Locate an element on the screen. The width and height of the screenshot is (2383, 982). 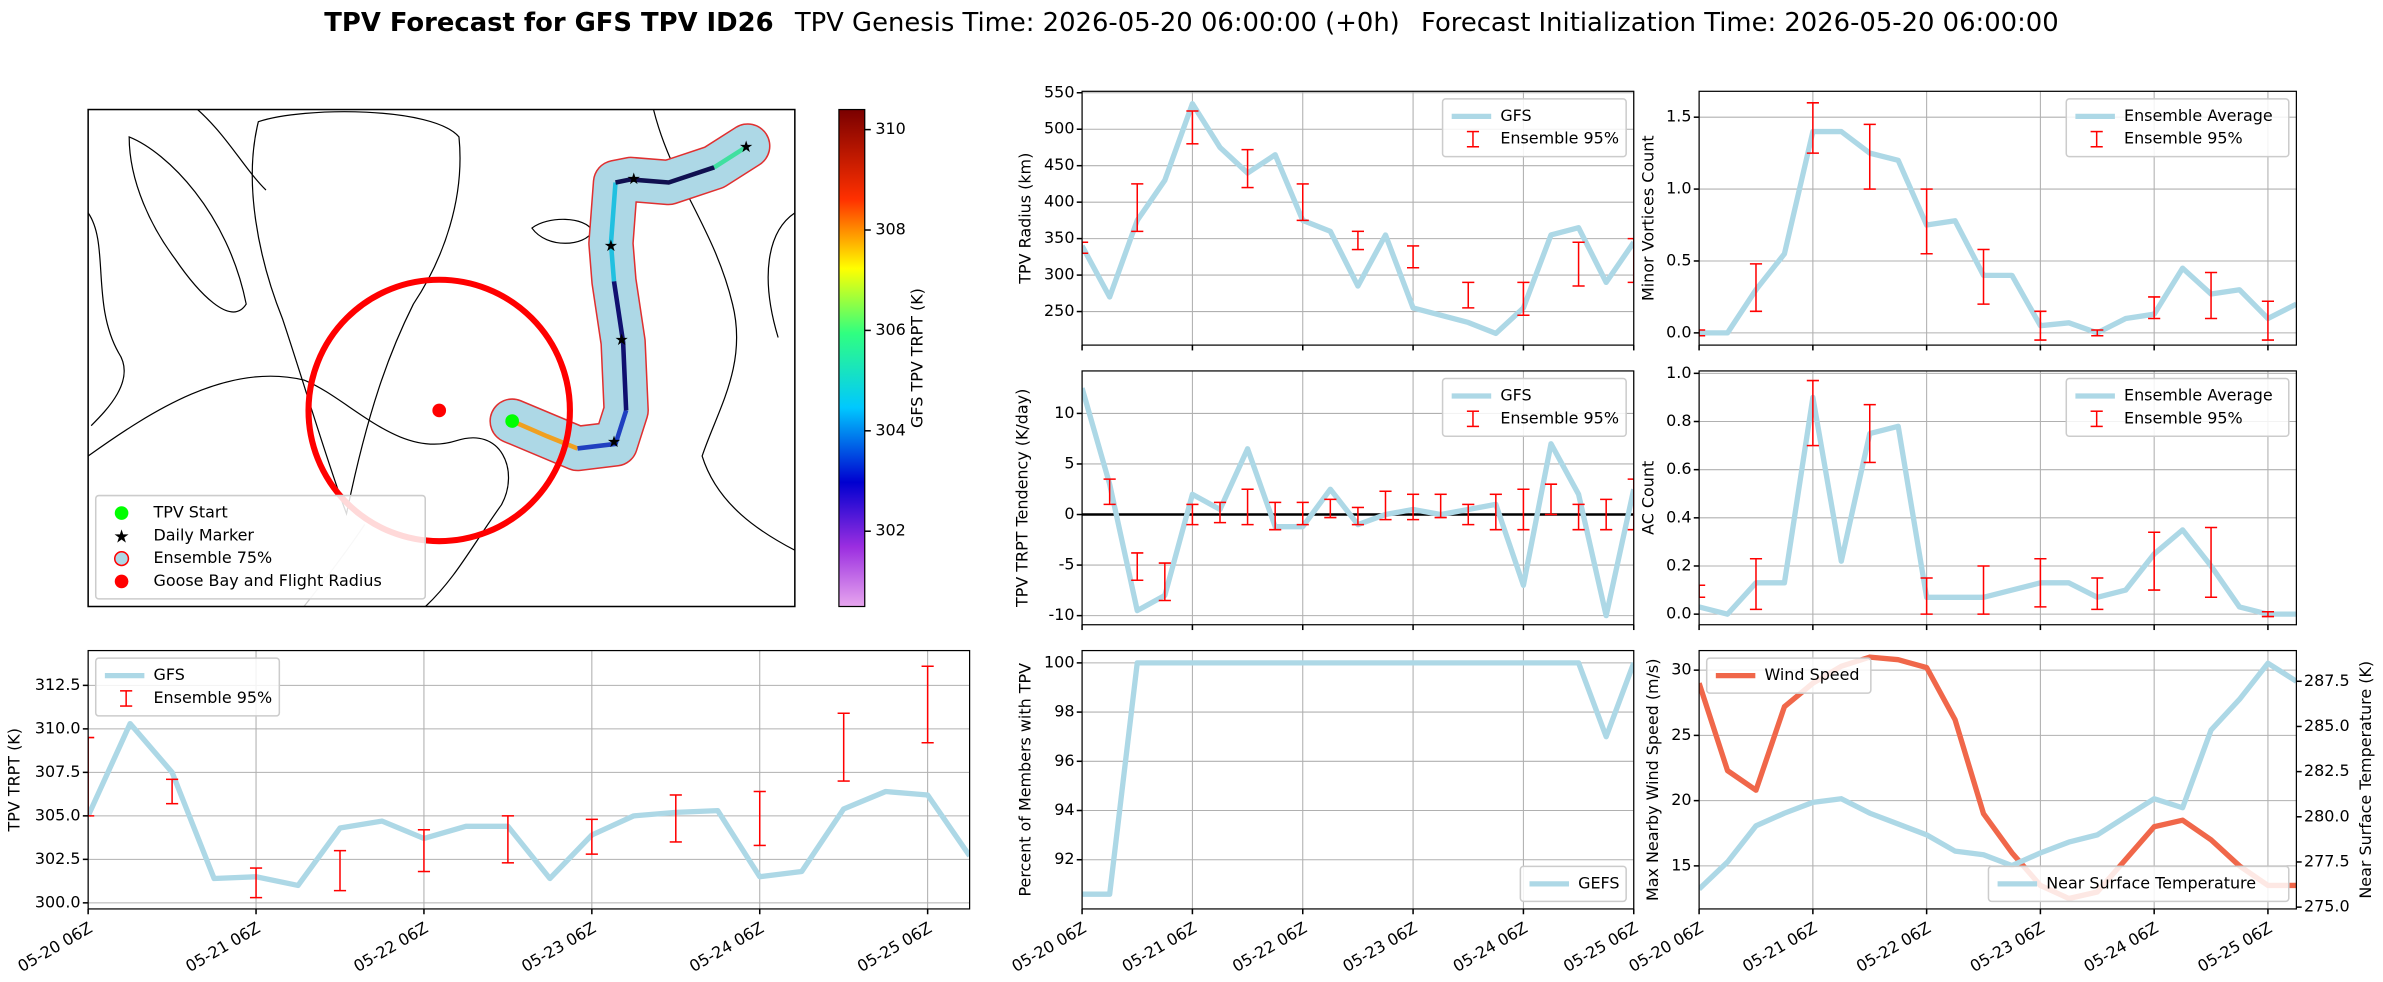
y-tick-label: 100 is located at coordinates (1059, 661).